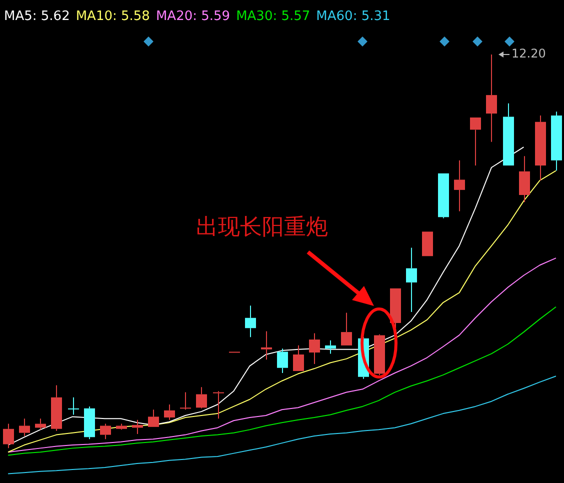 This screenshot has height=483, width=564. I want to click on annotation: 出现长阳重炮, so click(262, 228).